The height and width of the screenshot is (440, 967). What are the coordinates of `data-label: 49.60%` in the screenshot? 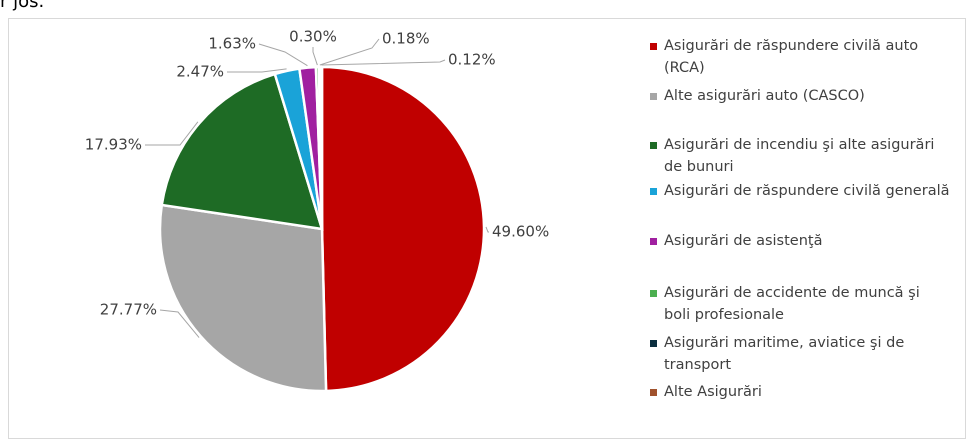 It's located at (520, 232).